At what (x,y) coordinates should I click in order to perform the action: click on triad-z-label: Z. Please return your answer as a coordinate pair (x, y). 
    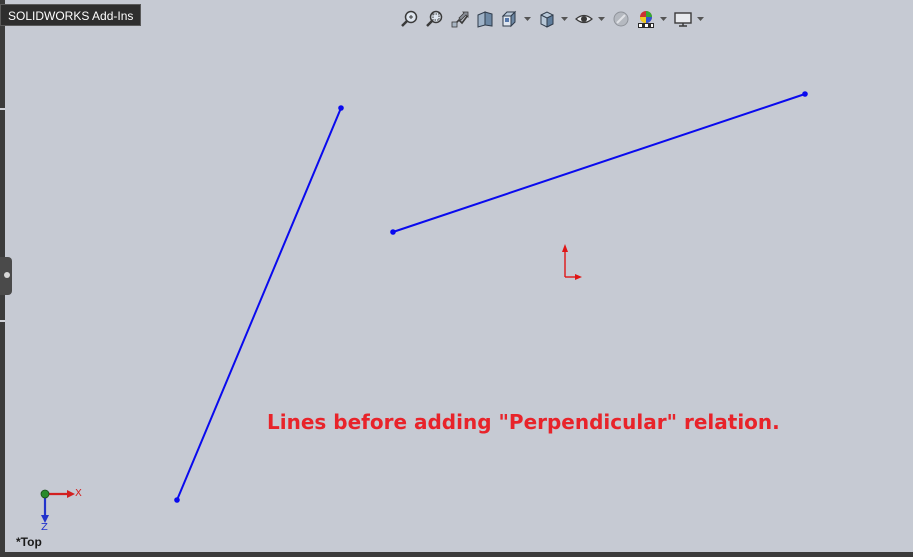
    Looking at the image, I should click on (44, 527).